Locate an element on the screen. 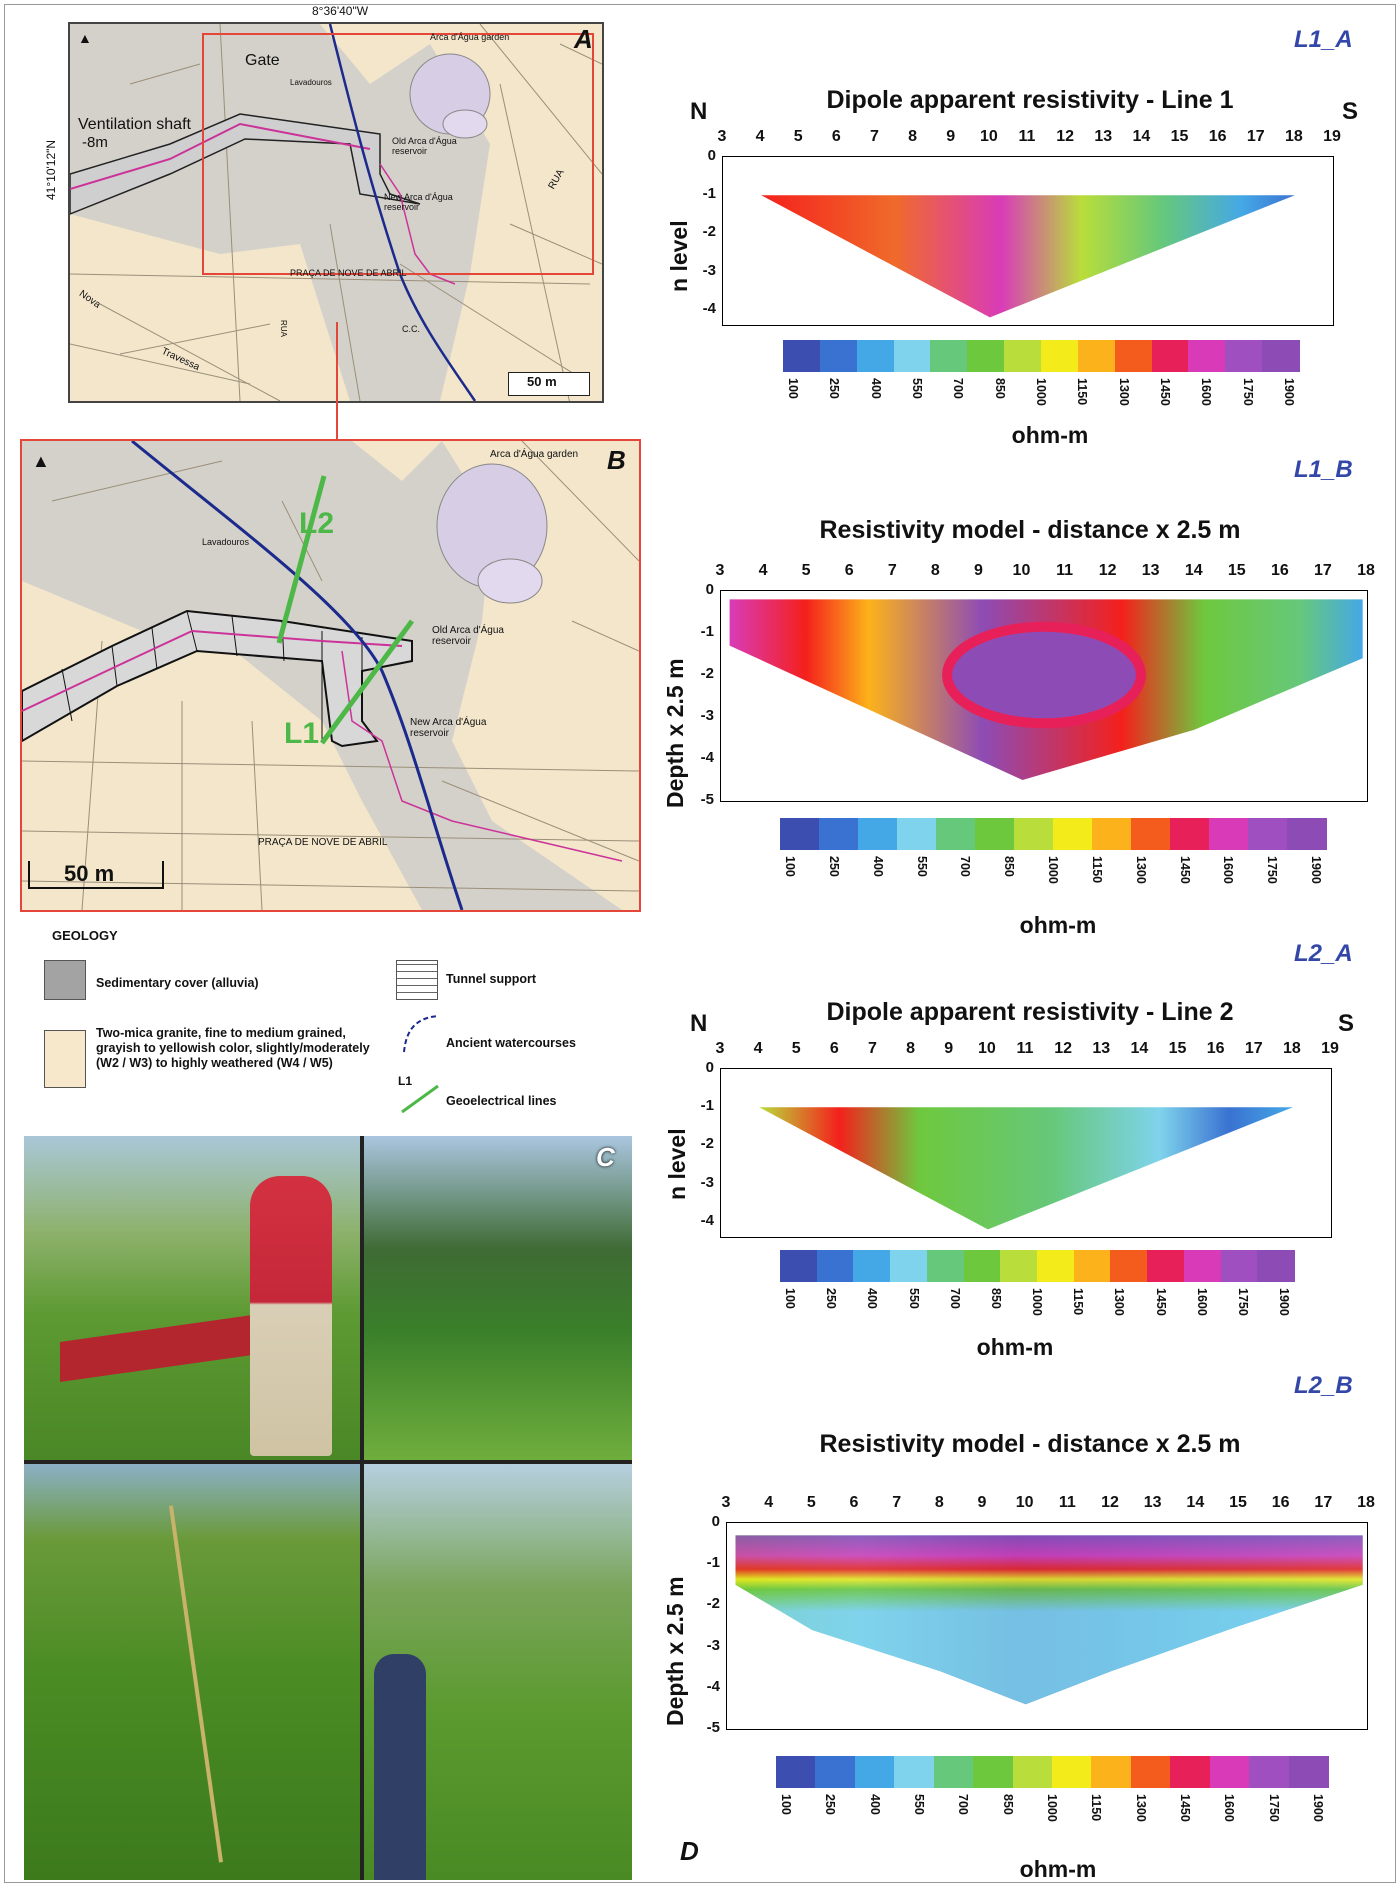 This screenshot has width=1400, height=1887. x-tick-label: 3 is located at coordinates (722, 136).